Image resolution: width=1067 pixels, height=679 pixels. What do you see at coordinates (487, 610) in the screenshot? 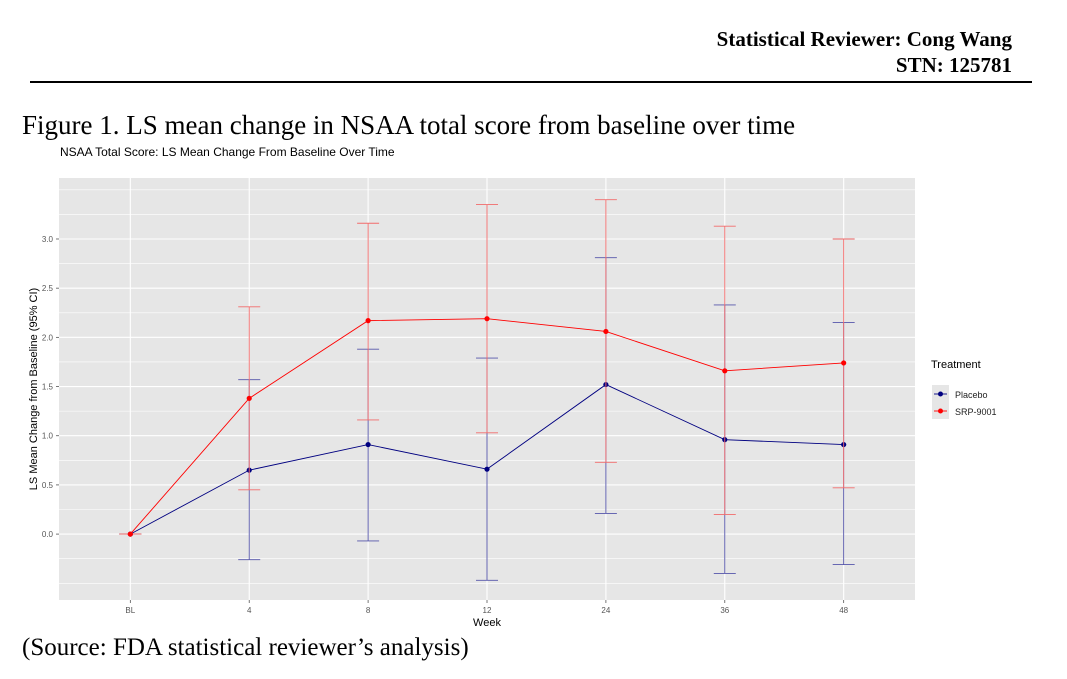
I see `x-tick-label: 12` at bounding box center [487, 610].